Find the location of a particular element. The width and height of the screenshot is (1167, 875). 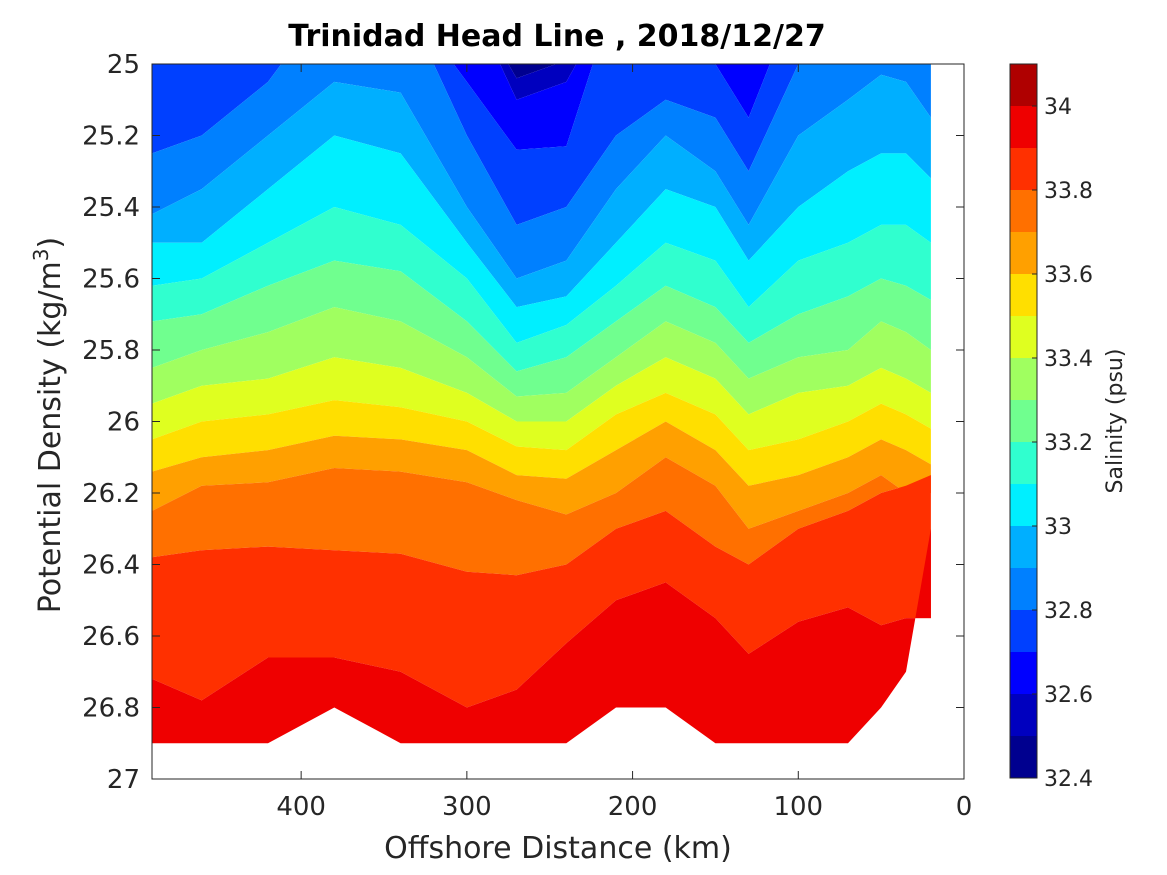

y-tick-label: 26.2 is located at coordinates (111, 494).